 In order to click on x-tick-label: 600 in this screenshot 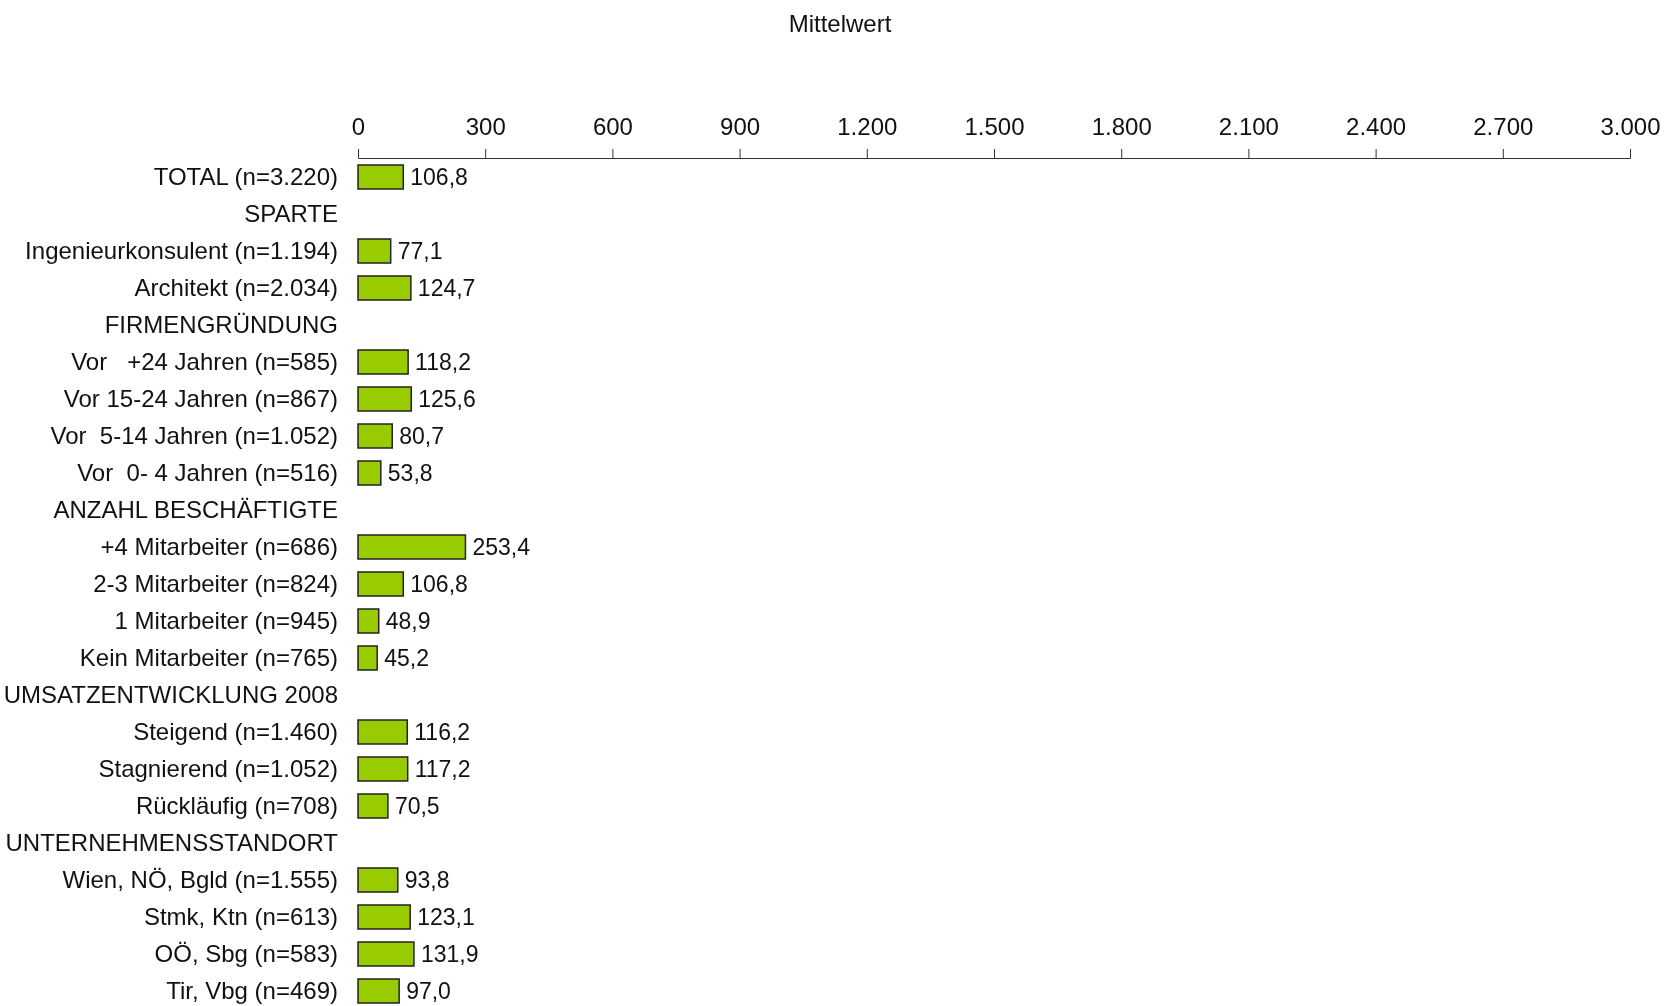, I will do `click(612, 126)`.